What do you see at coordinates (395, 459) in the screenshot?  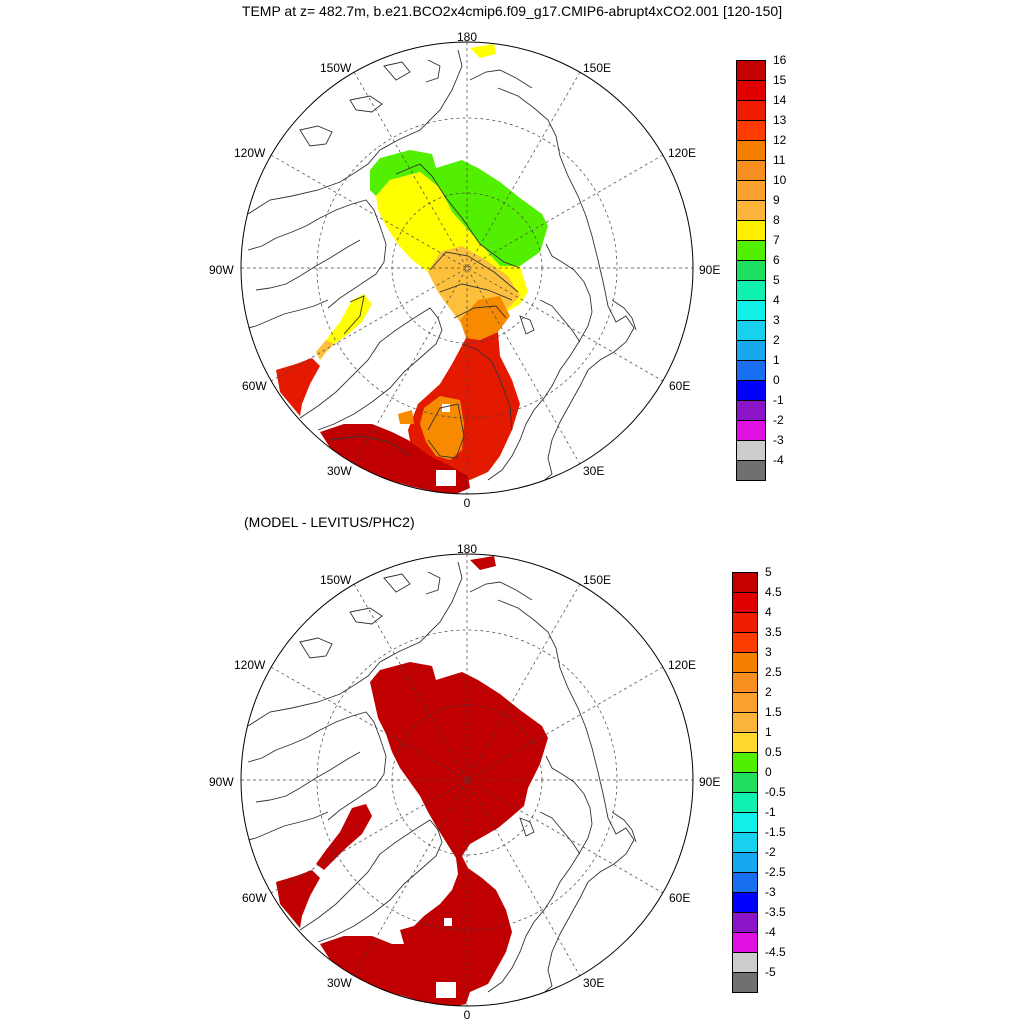 I see `top-region-dark-red` at bounding box center [395, 459].